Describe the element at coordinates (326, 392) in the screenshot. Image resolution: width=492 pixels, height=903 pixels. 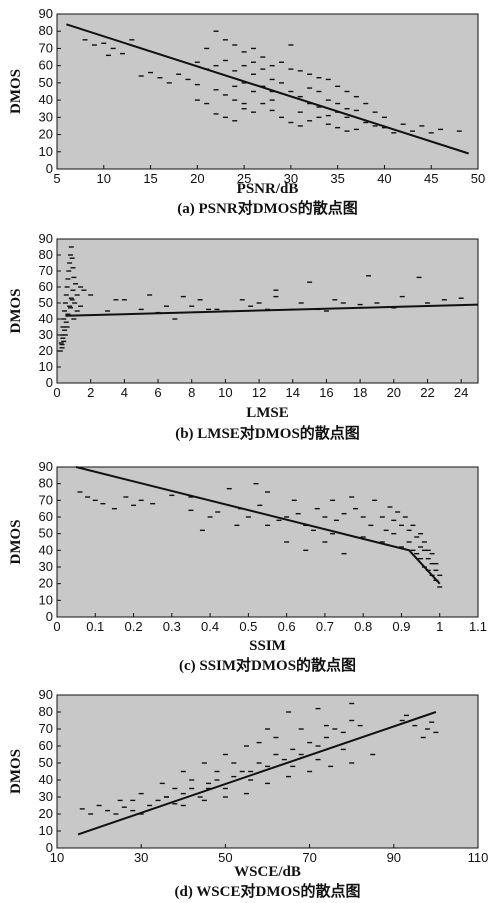
I see `x-tick-label: 16` at that location.